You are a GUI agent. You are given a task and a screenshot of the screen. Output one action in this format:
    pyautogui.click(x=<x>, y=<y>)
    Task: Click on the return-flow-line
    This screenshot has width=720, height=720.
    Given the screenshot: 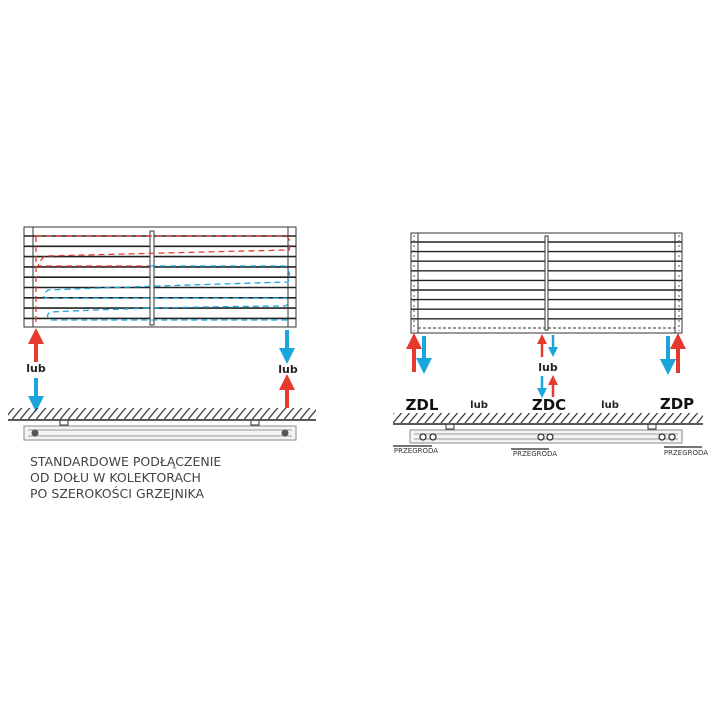 What is the action you would take?
    pyautogui.click(x=167, y=293)
    